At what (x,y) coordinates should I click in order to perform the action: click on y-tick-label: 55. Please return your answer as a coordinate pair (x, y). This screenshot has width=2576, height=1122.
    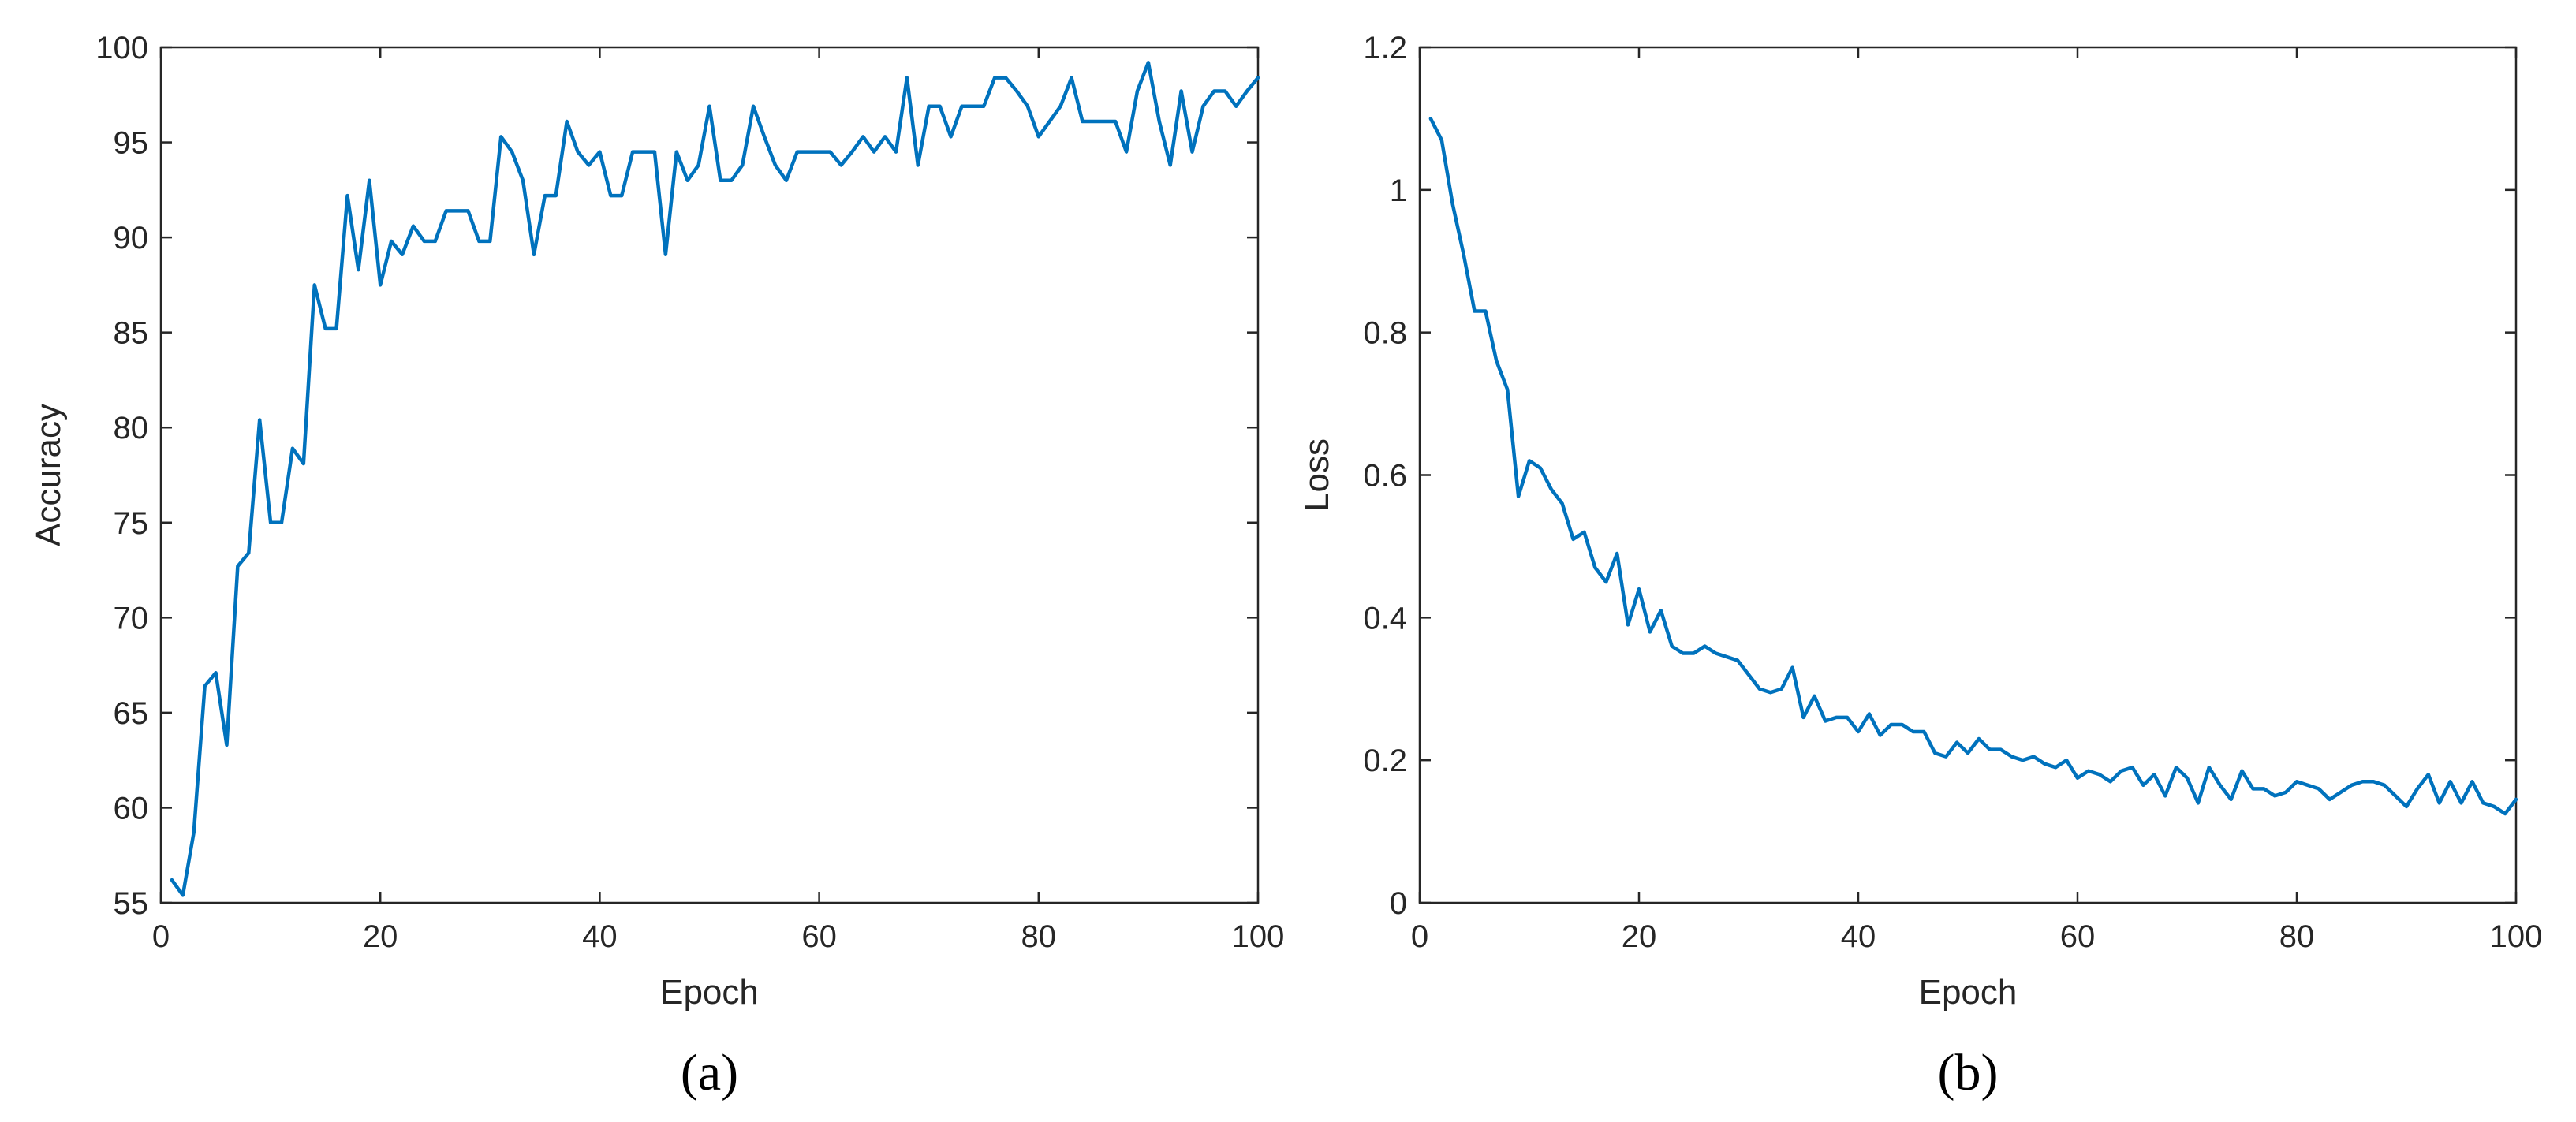
    Looking at the image, I should click on (131, 903).